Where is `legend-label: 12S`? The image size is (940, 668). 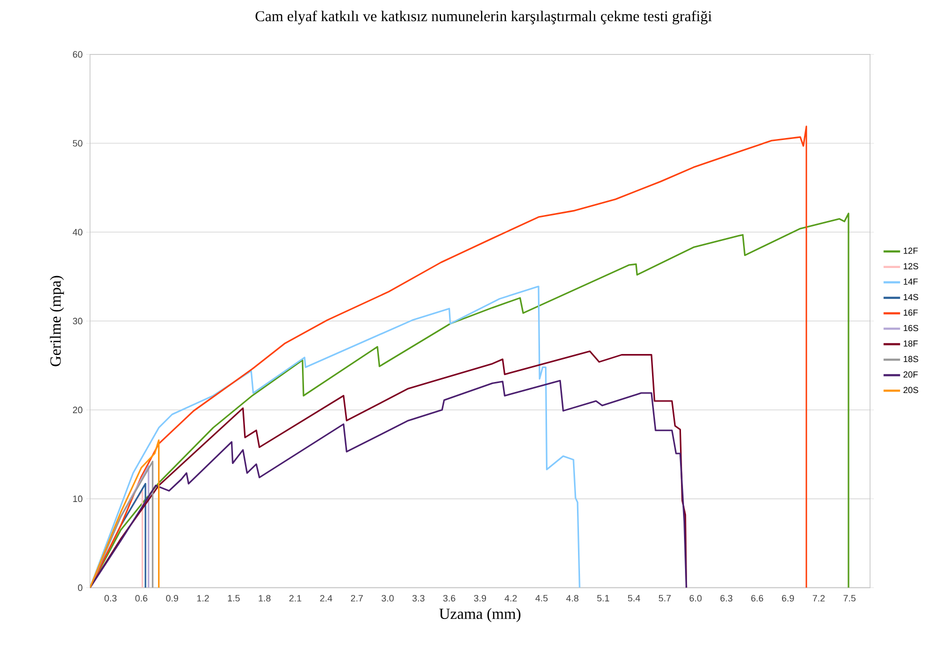
legend-label: 12S is located at coordinates (911, 266).